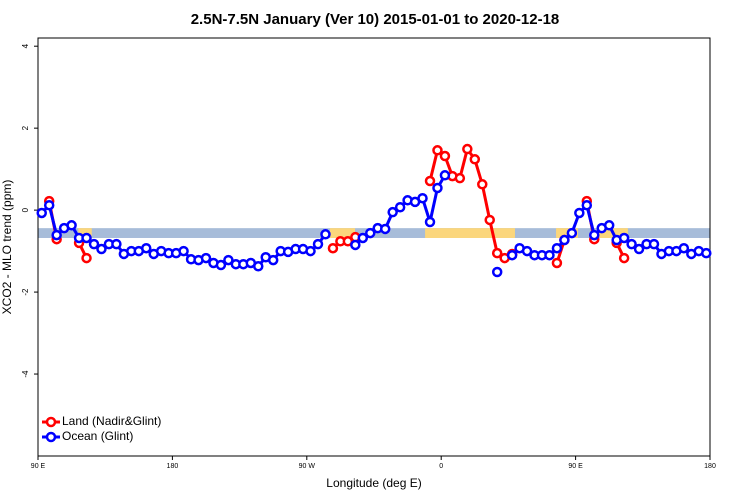  What do you see at coordinates (25, 209) in the screenshot?
I see `y-tick-label: 0` at bounding box center [25, 209].